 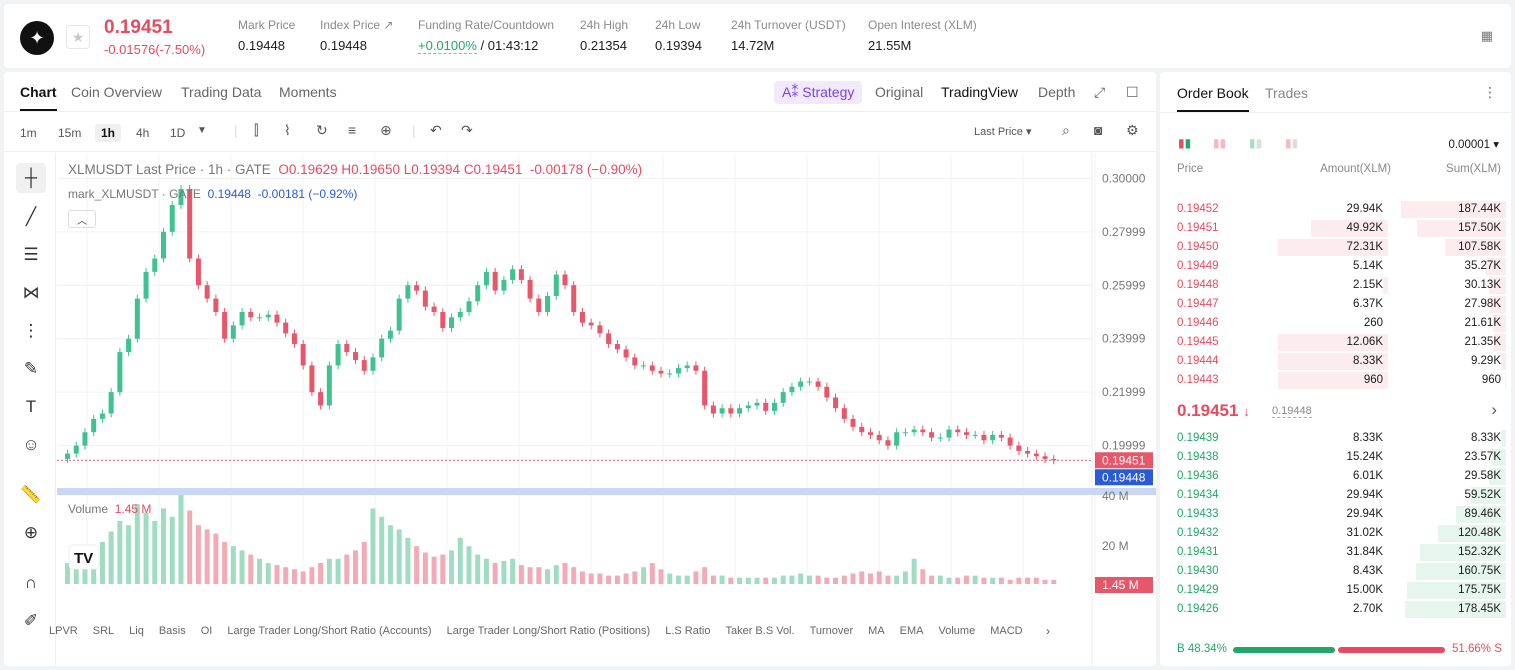 I want to click on trend-line-icon: ╱, so click(x=31, y=216).